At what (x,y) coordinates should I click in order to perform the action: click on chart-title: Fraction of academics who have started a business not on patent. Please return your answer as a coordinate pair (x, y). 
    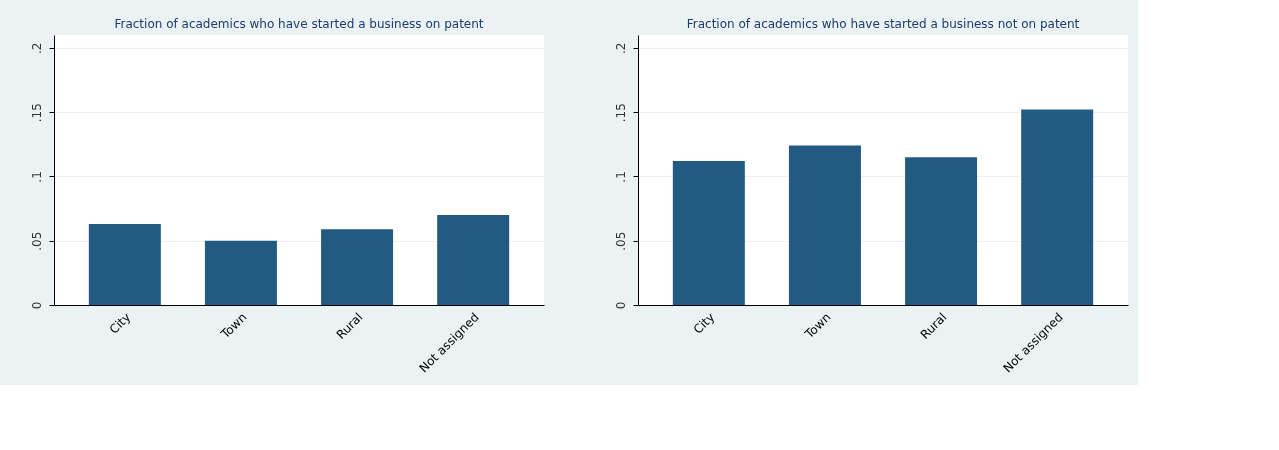
    Looking at the image, I should click on (883, 24).